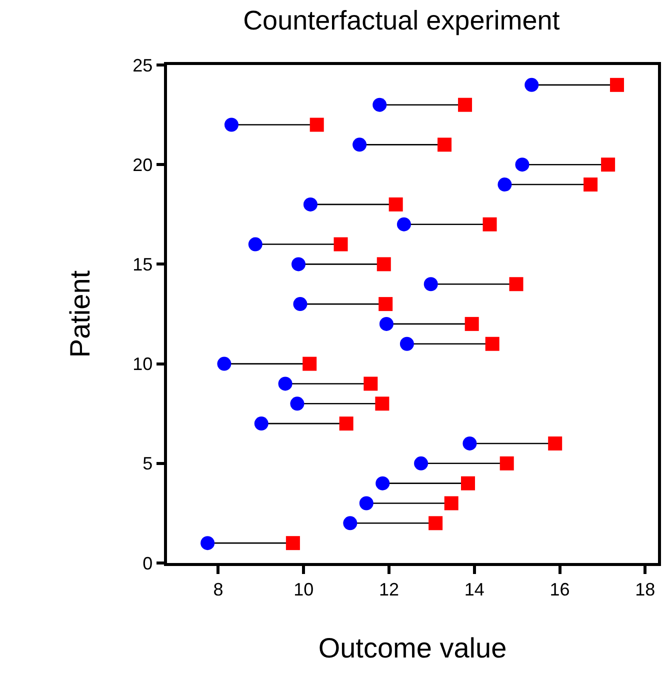 The image size is (669, 690). What do you see at coordinates (560, 589) in the screenshot?
I see `x-tick-label: 16` at bounding box center [560, 589].